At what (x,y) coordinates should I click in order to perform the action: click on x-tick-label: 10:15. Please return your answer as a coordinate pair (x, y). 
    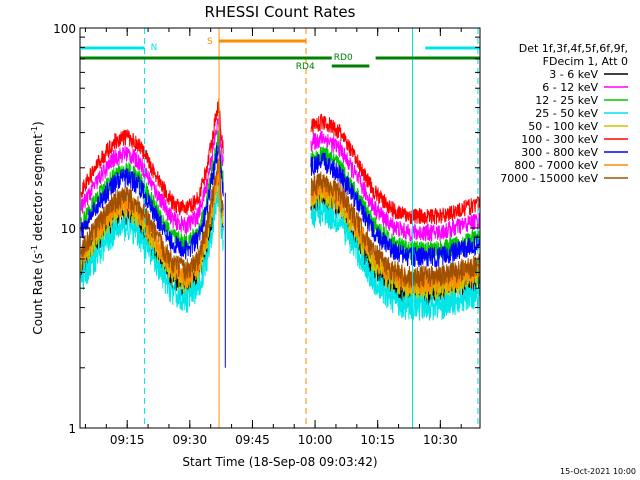
    Looking at the image, I should click on (377, 440).